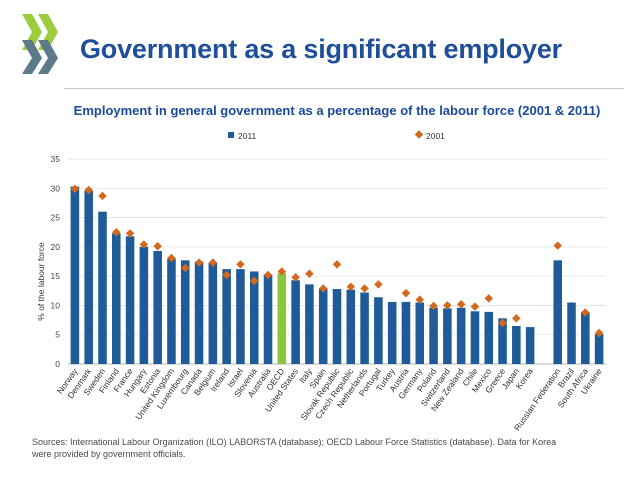  Describe the element at coordinates (41, 281) in the screenshot. I see `y-axis-label: % of the labour force` at that location.